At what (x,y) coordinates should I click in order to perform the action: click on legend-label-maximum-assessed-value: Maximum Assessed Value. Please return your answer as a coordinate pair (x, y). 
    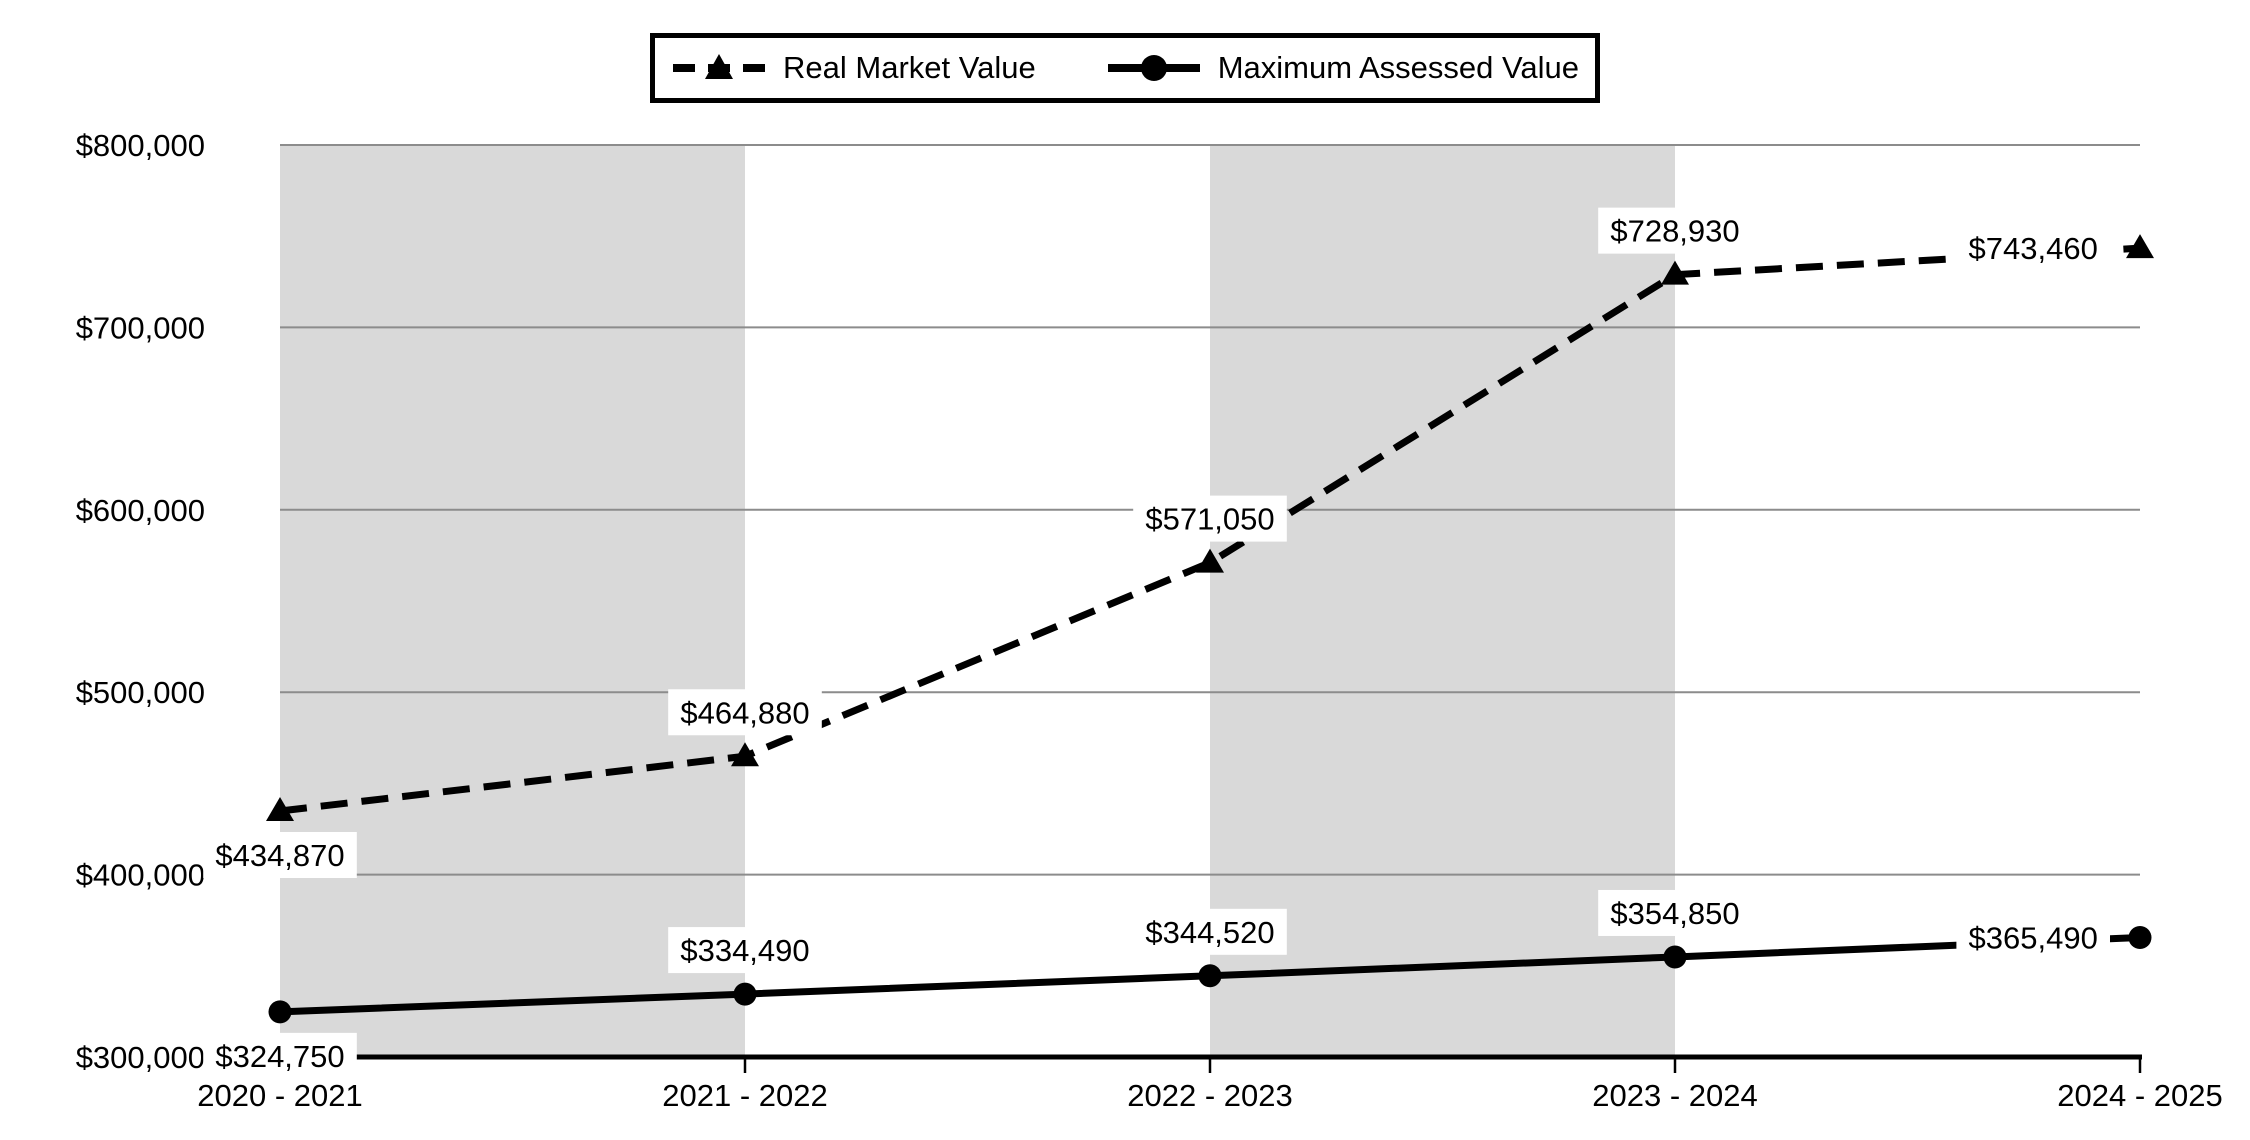
    Looking at the image, I should click on (1398, 67).